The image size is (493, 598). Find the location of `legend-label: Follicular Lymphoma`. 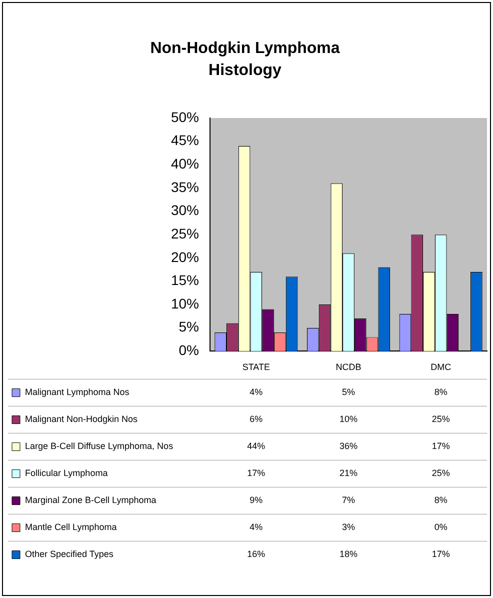

legend-label: Follicular Lymphoma is located at coordinates (66, 473).